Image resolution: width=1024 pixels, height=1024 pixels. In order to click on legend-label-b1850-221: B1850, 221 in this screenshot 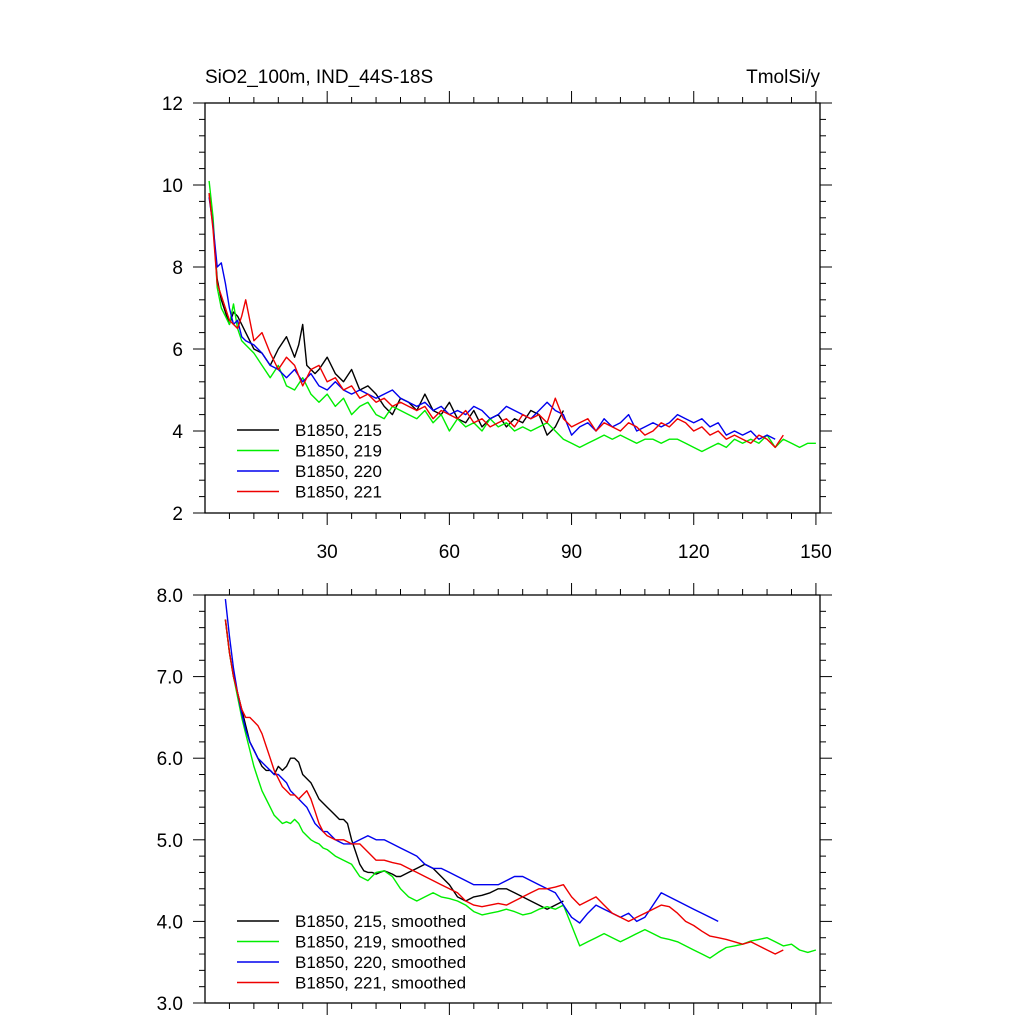, I will do `click(338, 492)`.